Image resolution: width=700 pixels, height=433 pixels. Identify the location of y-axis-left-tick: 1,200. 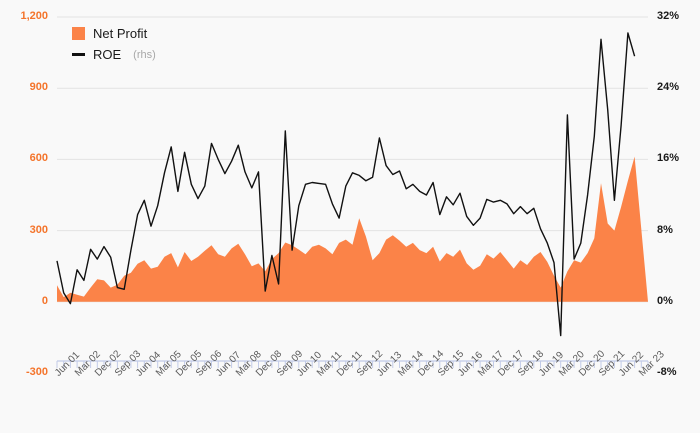
(34, 16).